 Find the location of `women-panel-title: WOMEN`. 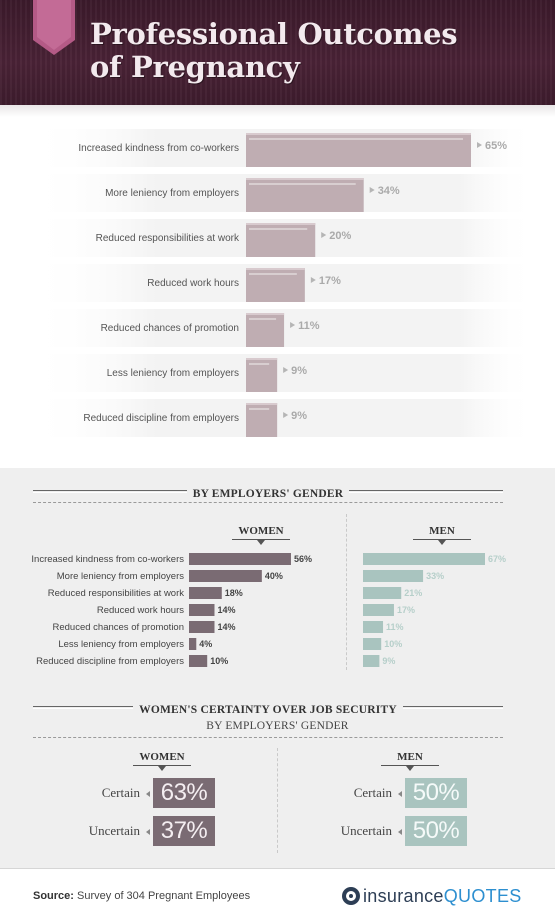

women-panel-title: WOMEN is located at coordinates (261, 535).